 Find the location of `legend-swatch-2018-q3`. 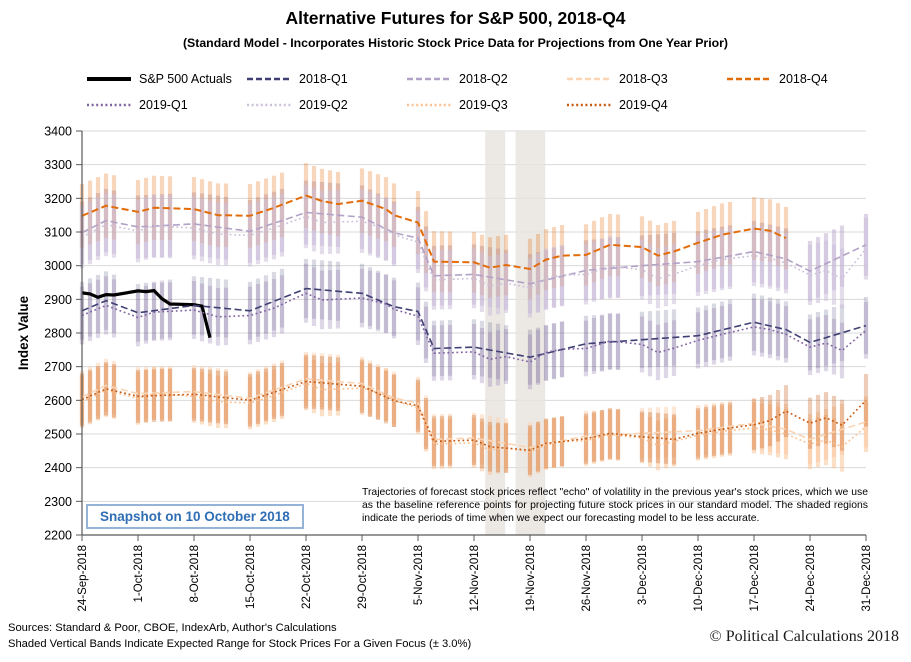

legend-swatch-2018-q3 is located at coordinates (589, 79).